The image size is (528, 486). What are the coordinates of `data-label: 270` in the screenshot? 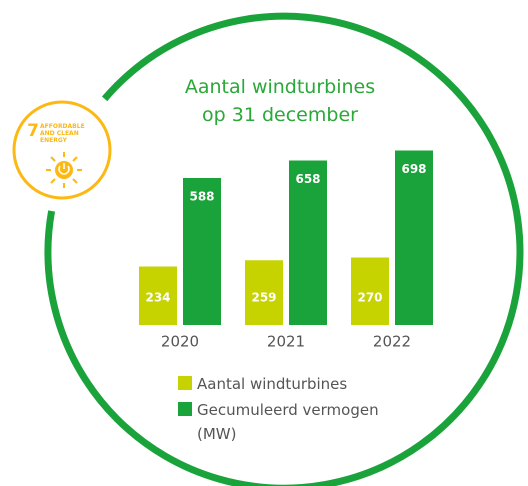 It's located at (369, 298).